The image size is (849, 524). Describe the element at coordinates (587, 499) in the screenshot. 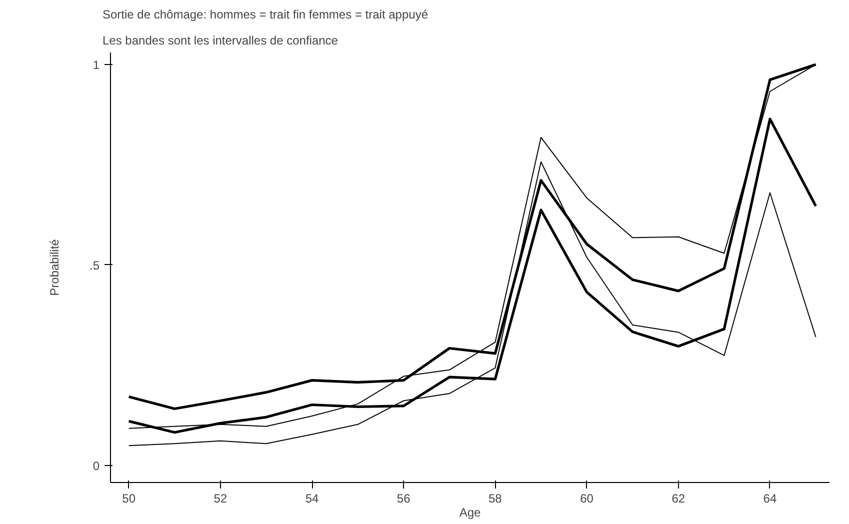

I see `x-tick-label: 60` at that location.